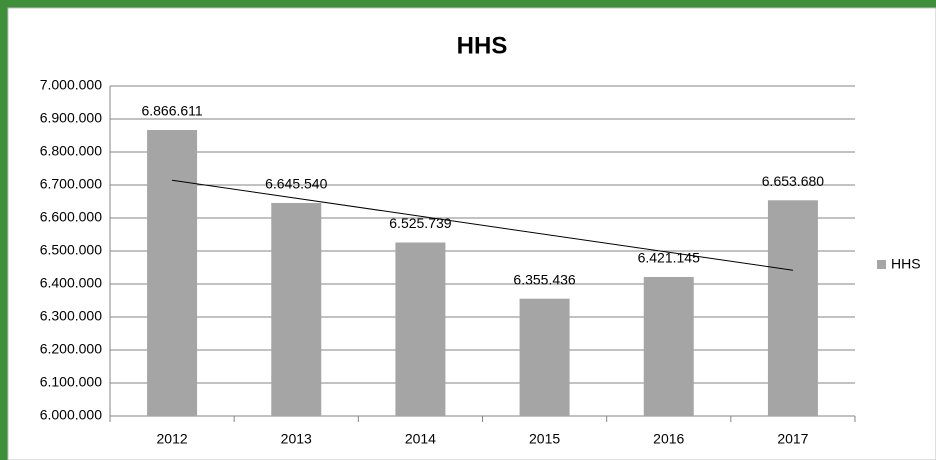  I want to click on y-tick-label: 6.800.000, so click(71, 151).